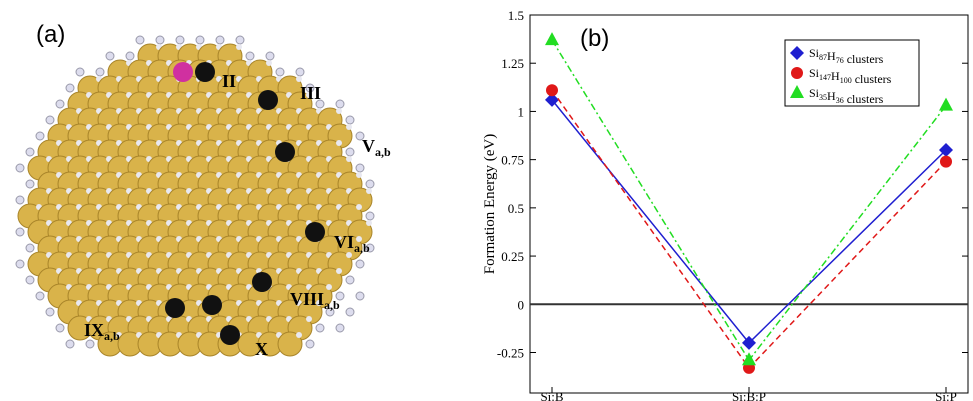 The width and height of the screenshot is (973, 401). I want to click on legend-label: Si147H100 clusters, so click(850, 76).